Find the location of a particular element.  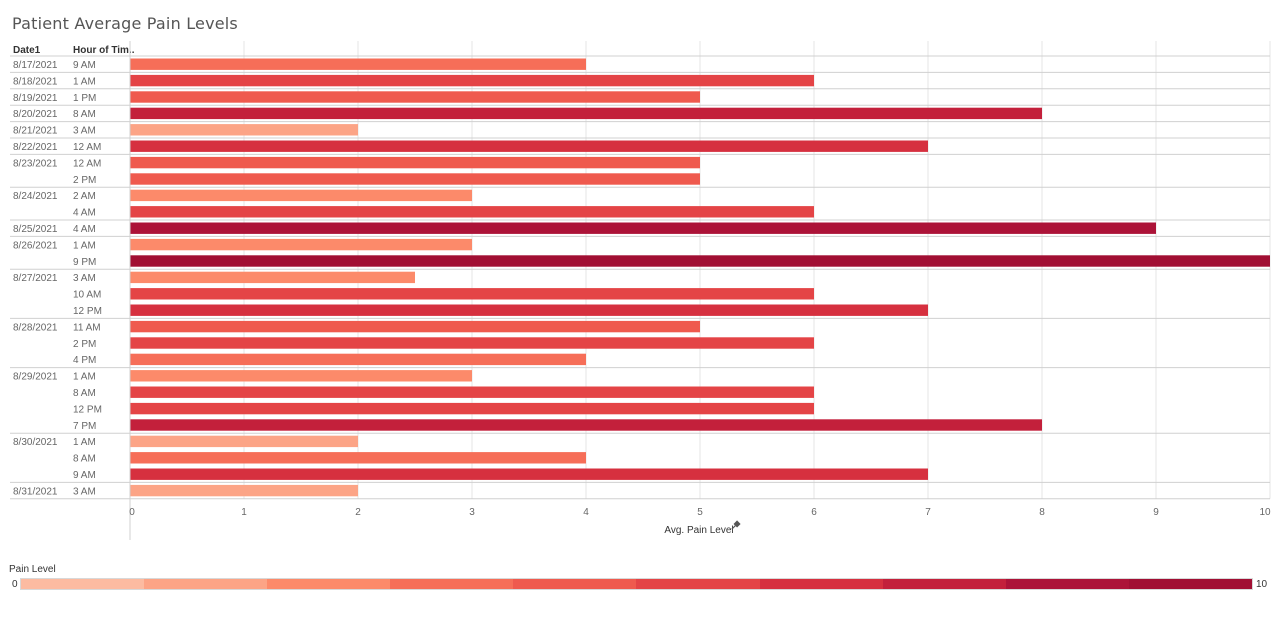

date-label: 8/21/2021 is located at coordinates (35, 131).